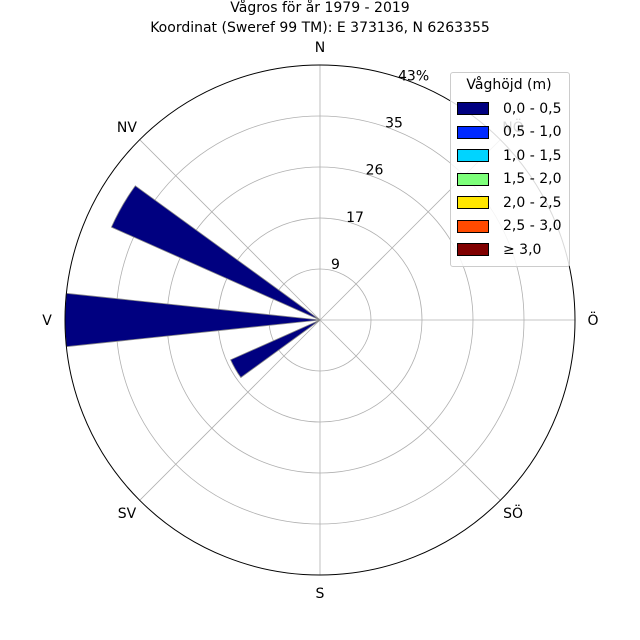 The image size is (640, 640). Describe the element at coordinates (394, 124) in the screenshot. I see `radial-tick-label: 35` at that location.